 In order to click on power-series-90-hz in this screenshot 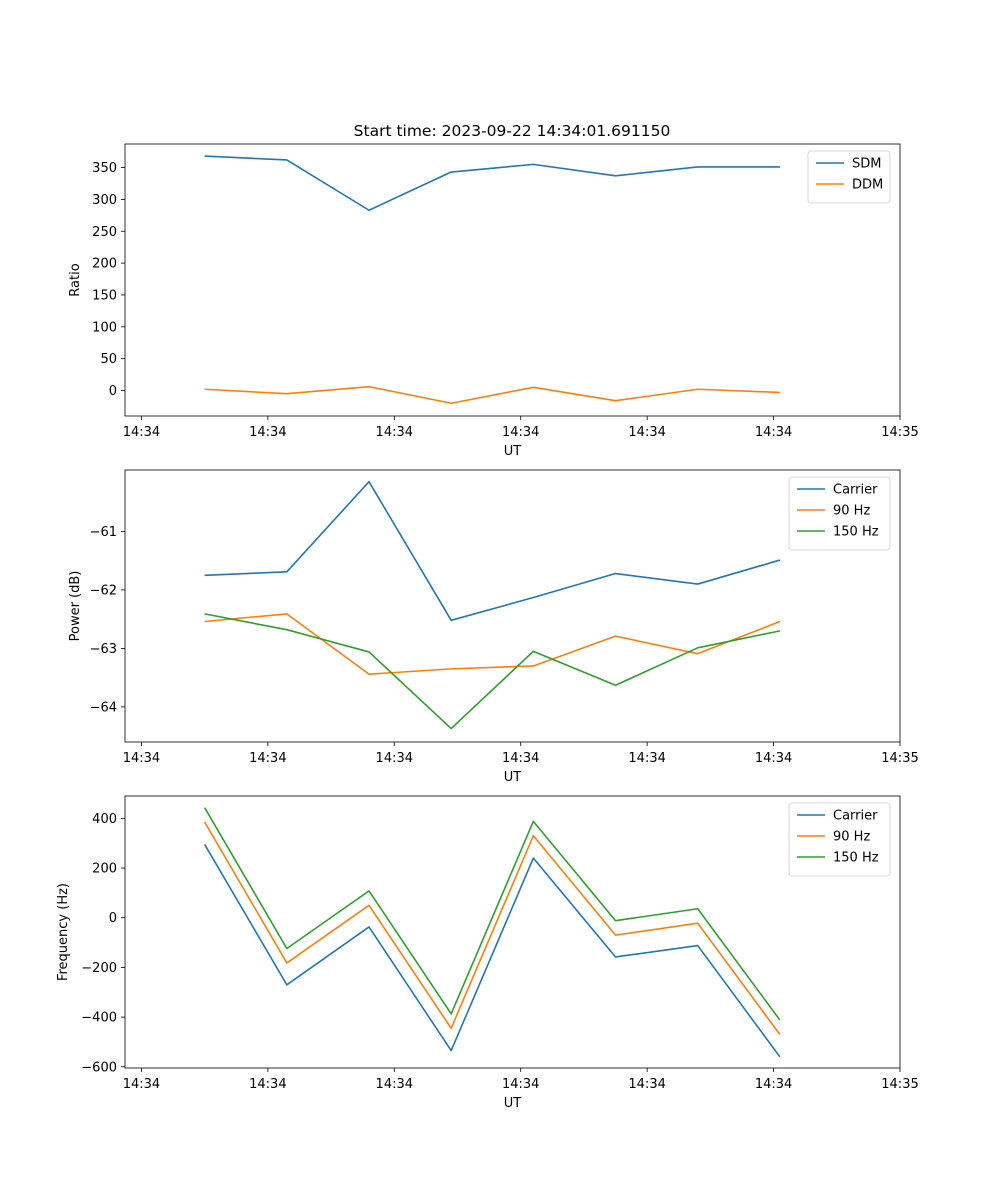, I will do `click(492, 644)`.